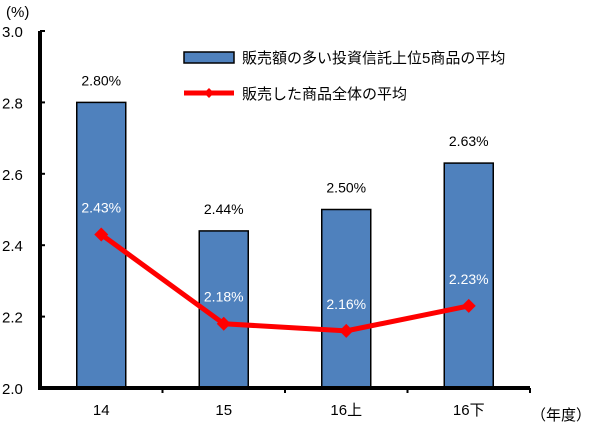 This screenshot has height=430, width=600. What do you see at coordinates (373, 58) in the screenshot?
I see `legend-bar-label: 販売額の多い投資信託上位5商品の平均` at bounding box center [373, 58].